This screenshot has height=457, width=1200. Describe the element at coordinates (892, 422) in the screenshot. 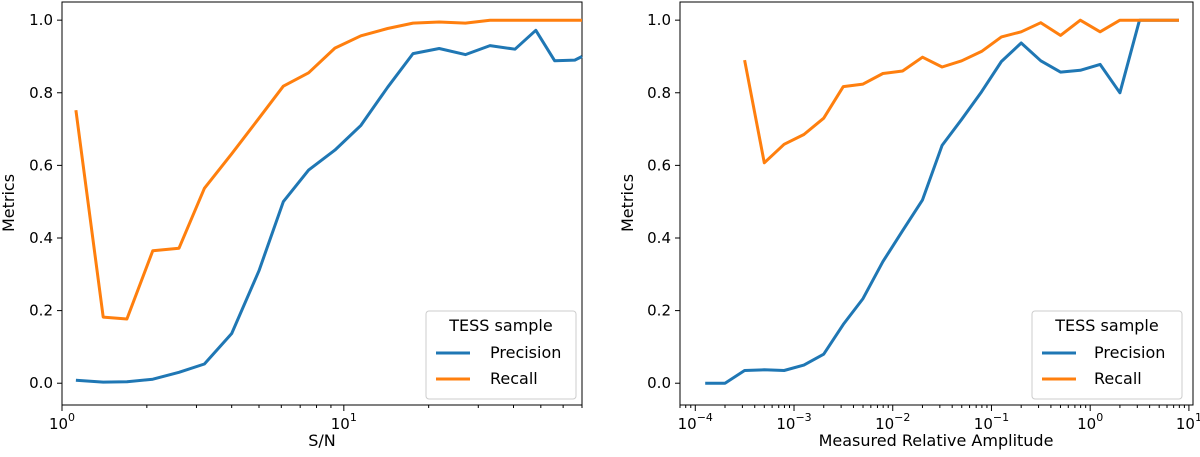

I see `x-tick-label: 10⁻²` at that location.